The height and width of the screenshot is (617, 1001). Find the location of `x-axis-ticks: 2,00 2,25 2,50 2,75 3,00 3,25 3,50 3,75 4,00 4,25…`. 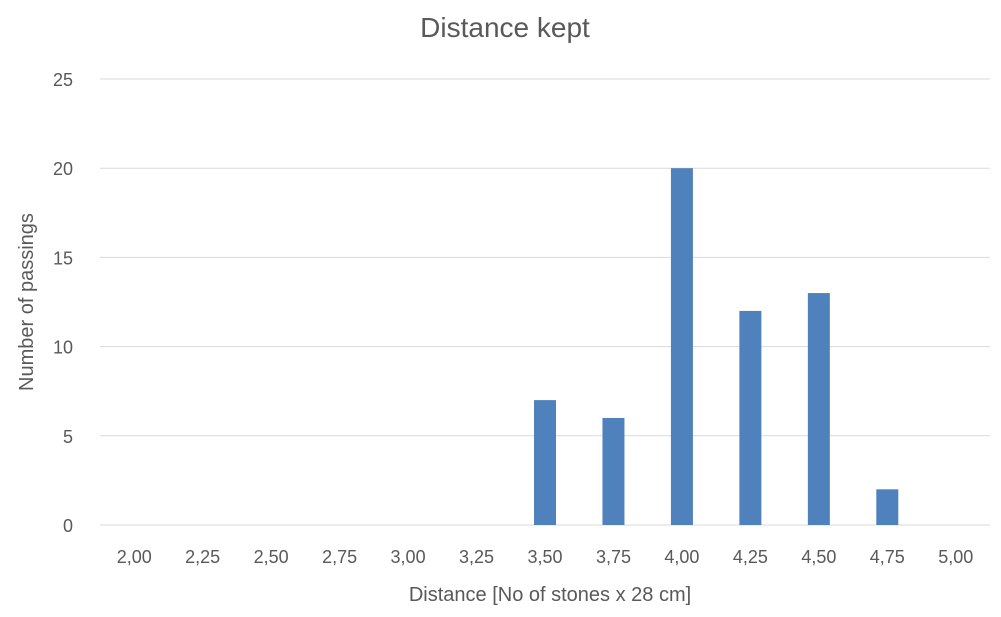

x-axis-ticks: 2,00 2,25 2,50 2,75 3,00 3,25 3,50 3,75 4,00 4,25… is located at coordinates (545, 557).